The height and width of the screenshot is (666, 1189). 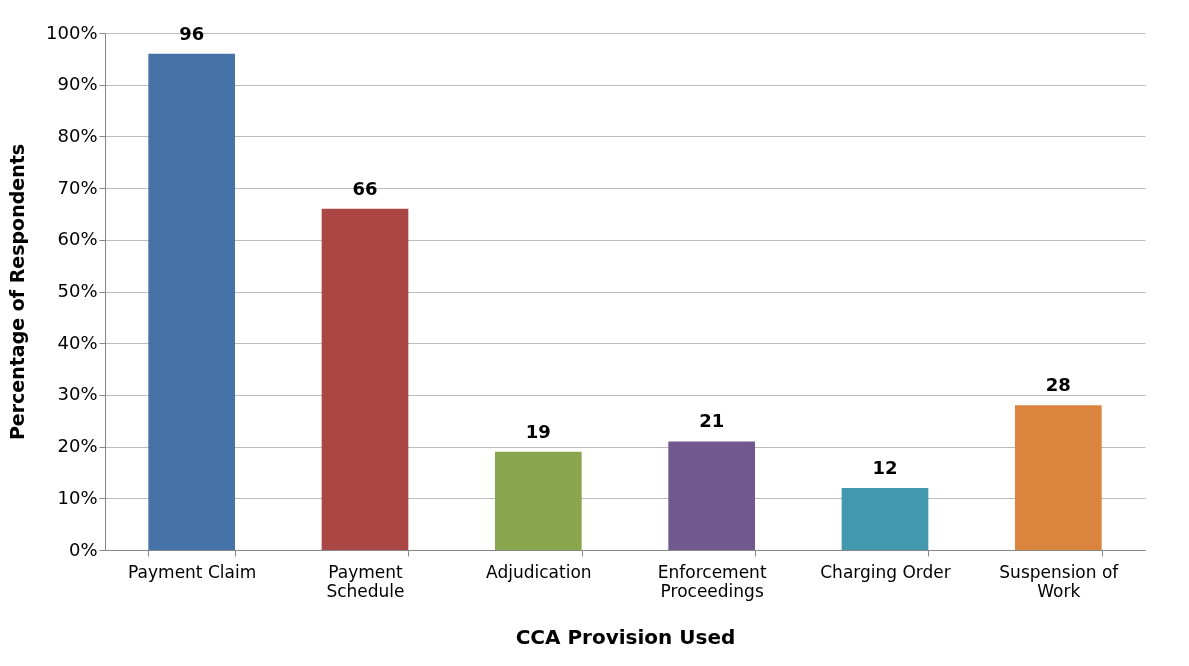 What do you see at coordinates (365, 581) in the screenshot?
I see `x-tick-label: Payment Schedule` at bounding box center [365, 581].